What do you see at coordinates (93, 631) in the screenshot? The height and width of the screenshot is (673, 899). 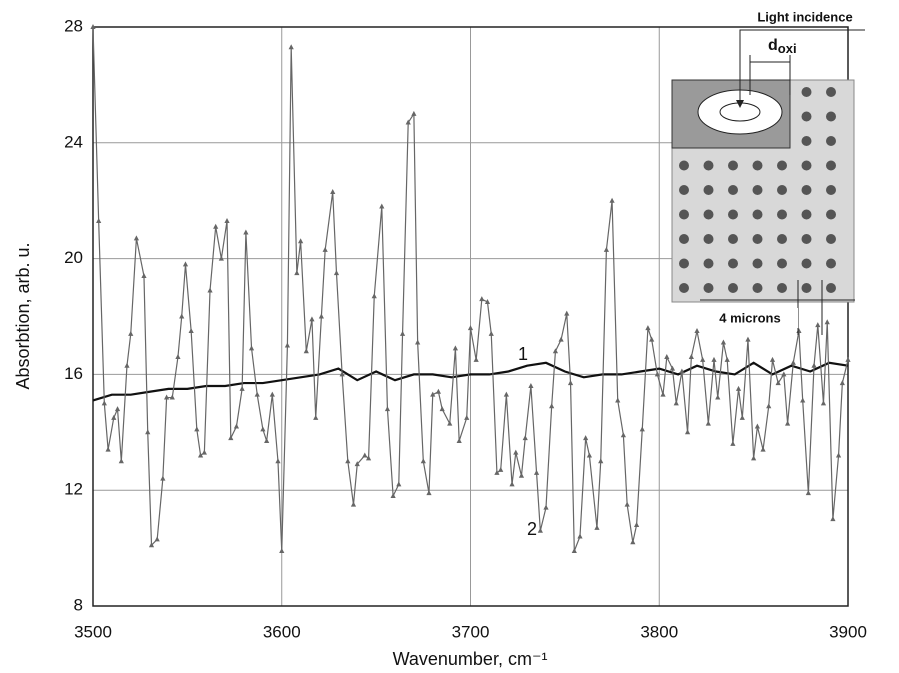 I see `x-tick-label: 3500` at bounding box center [93, 631].